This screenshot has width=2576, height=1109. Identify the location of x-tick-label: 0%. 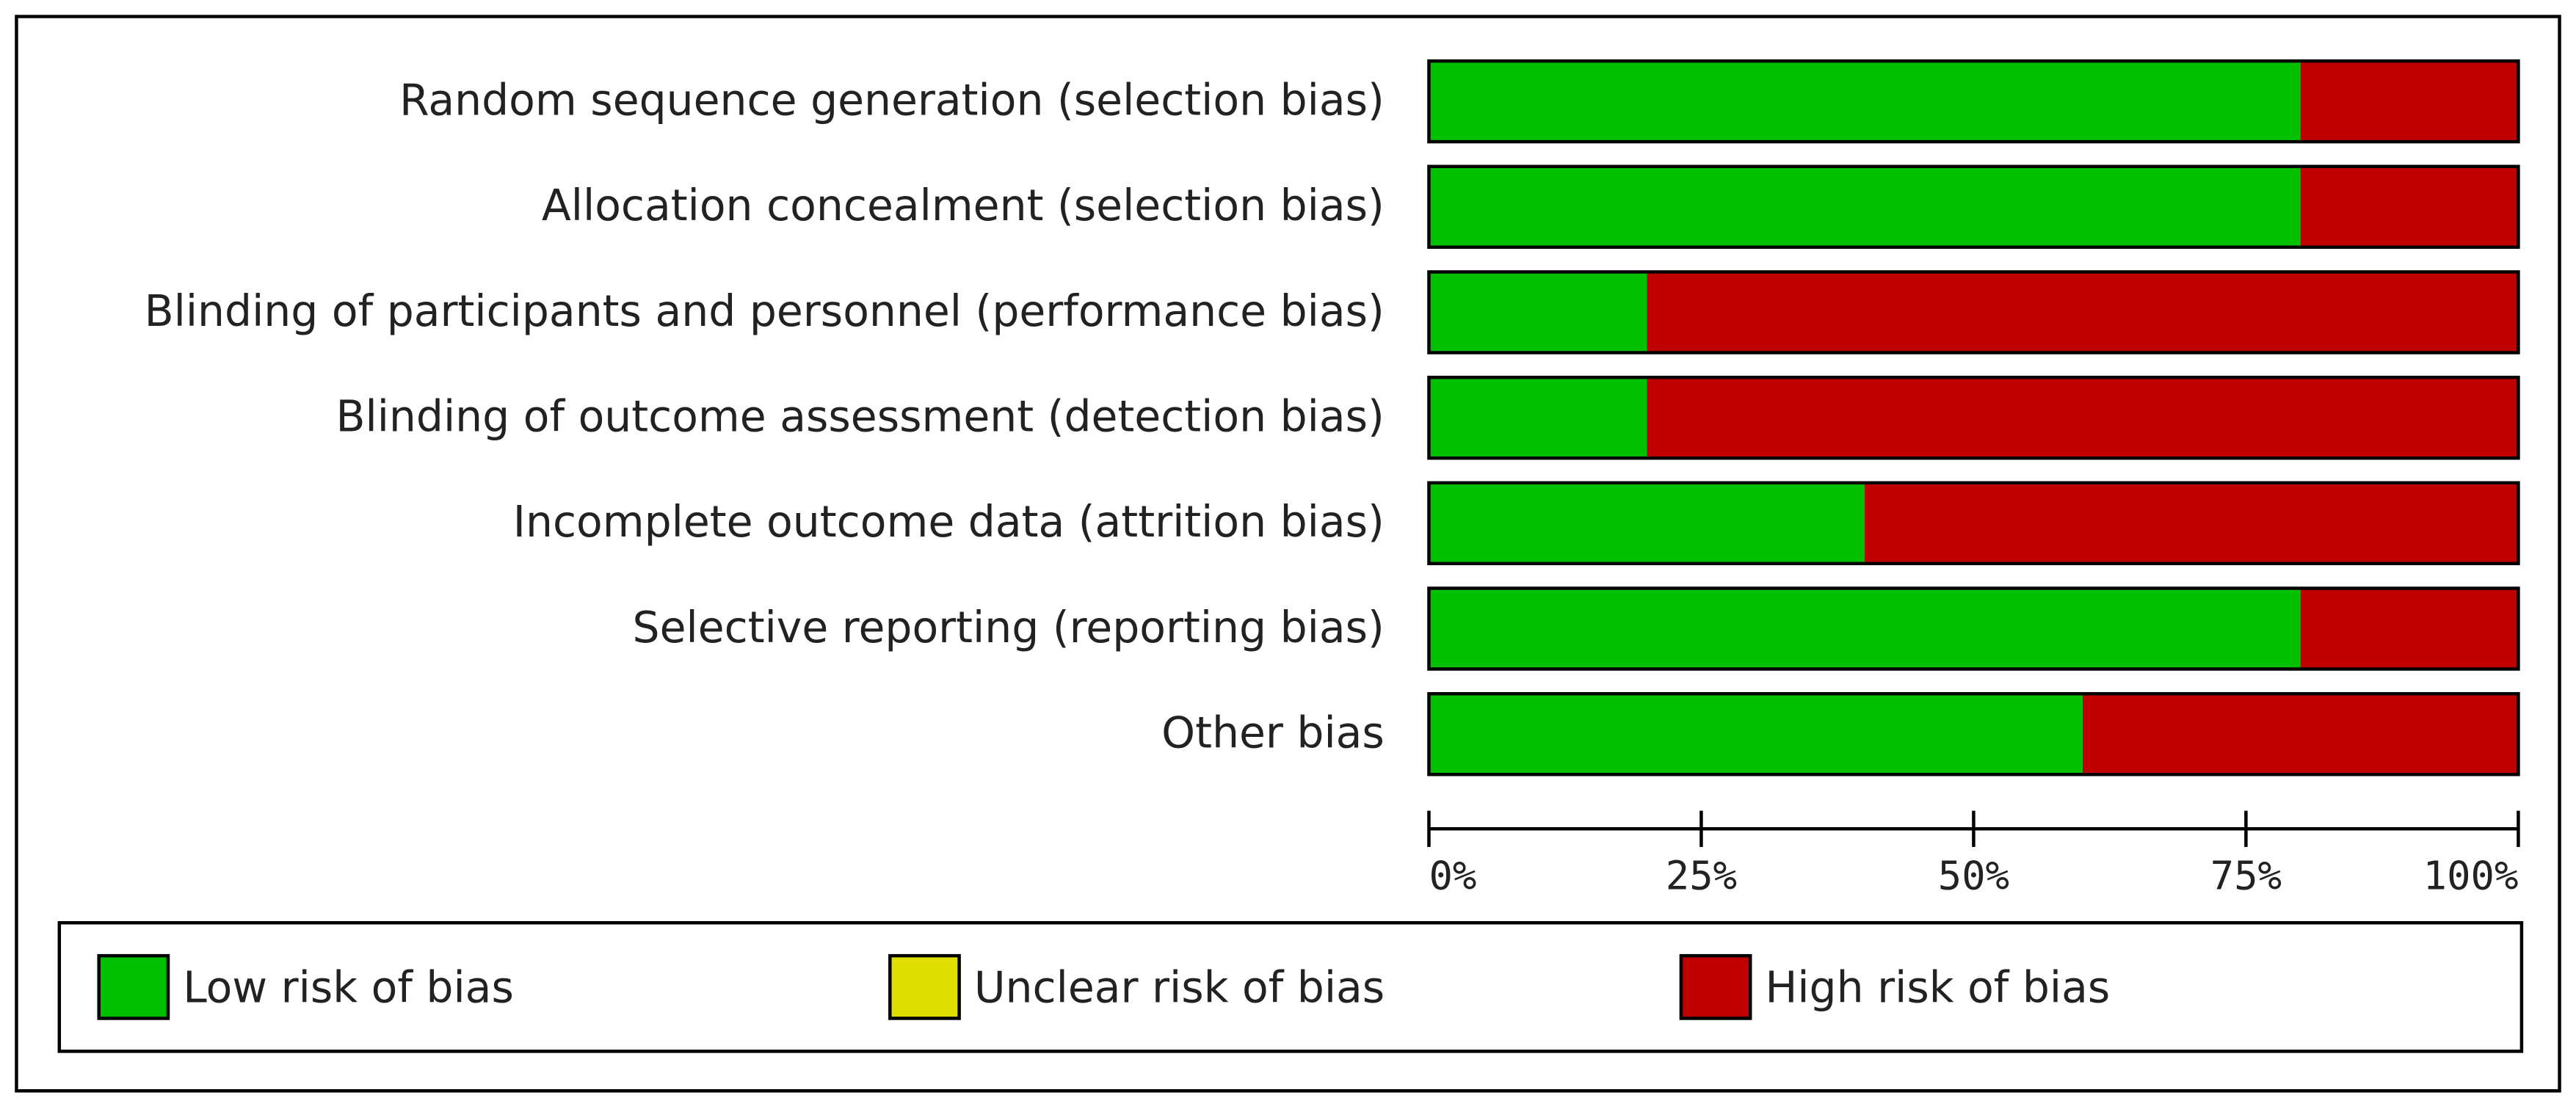
(1453, 875).